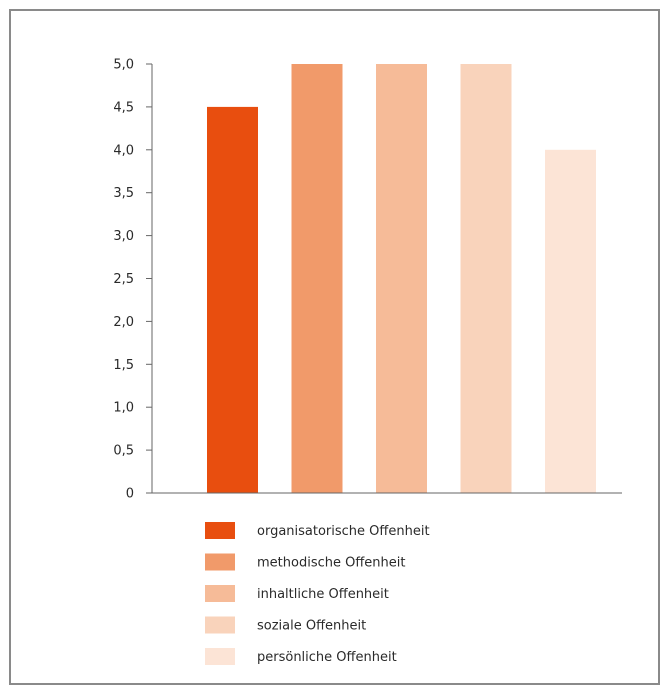 Image resolution: width=664 pixels, height=691 pixels. I want to click on y-tick-label: 0,5, so click(123, 451).